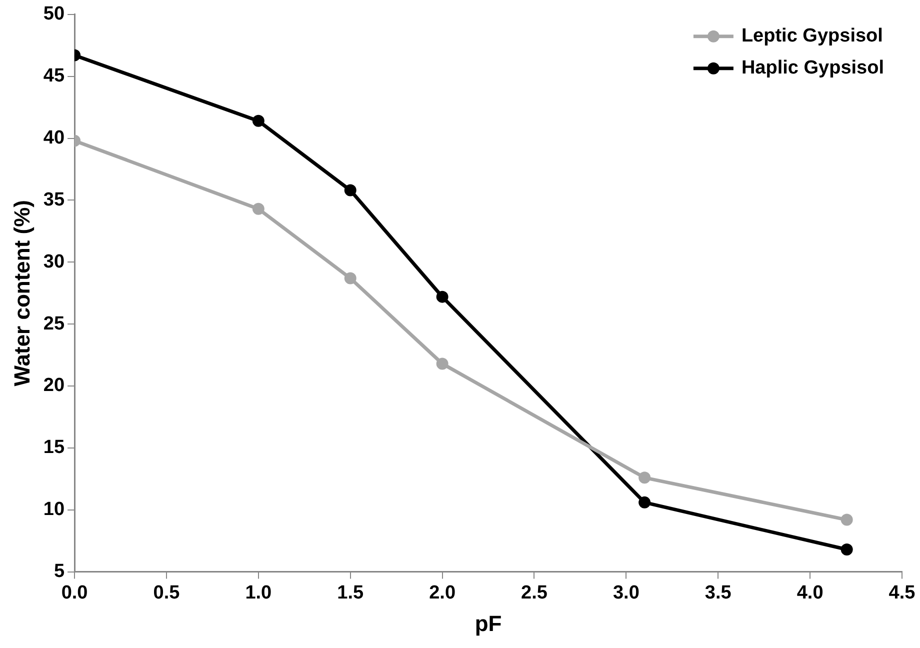  What do you see at coordinates (902, 593) in the screenshot?
I see `x-tick-label: 4.5` at bounding box center [902, 593].